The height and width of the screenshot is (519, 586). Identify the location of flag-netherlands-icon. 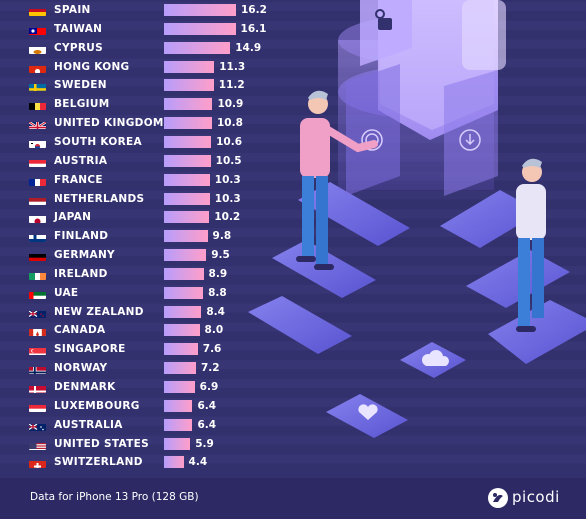
(37, 199).